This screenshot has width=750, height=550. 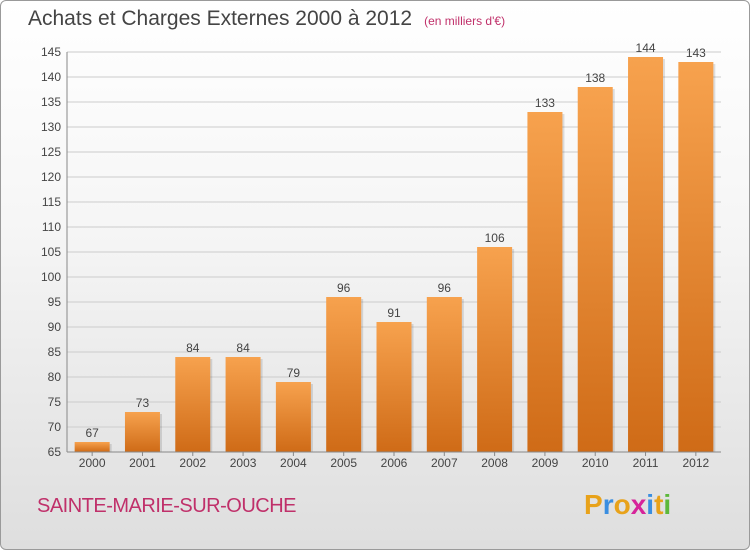 I want to click on y-tick-label: 110, so click(x=51, y=227).